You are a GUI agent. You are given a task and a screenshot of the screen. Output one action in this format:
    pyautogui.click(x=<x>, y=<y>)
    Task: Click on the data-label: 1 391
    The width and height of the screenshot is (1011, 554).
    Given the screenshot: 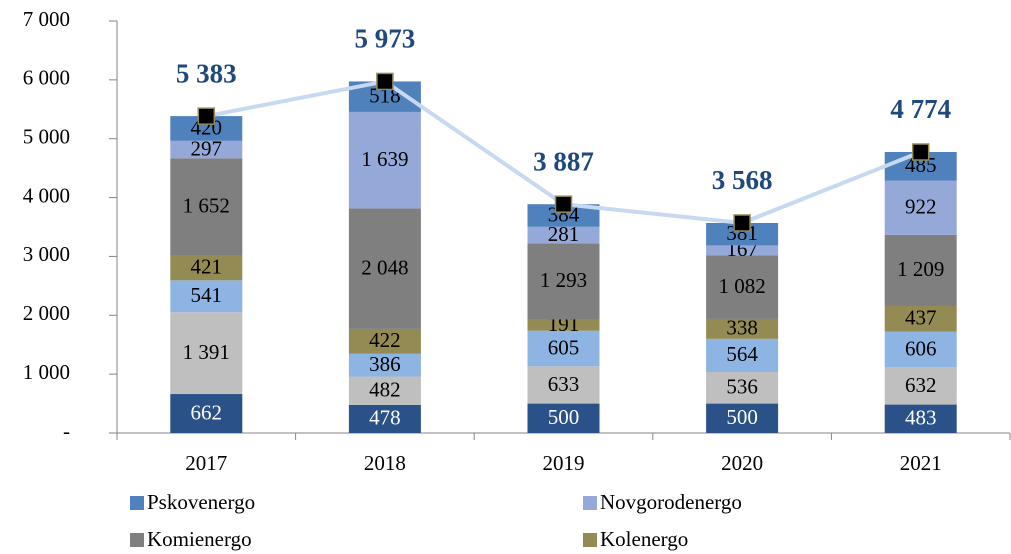 What is the action you would take?
    pyautogui.click(x=206, y=352)
    